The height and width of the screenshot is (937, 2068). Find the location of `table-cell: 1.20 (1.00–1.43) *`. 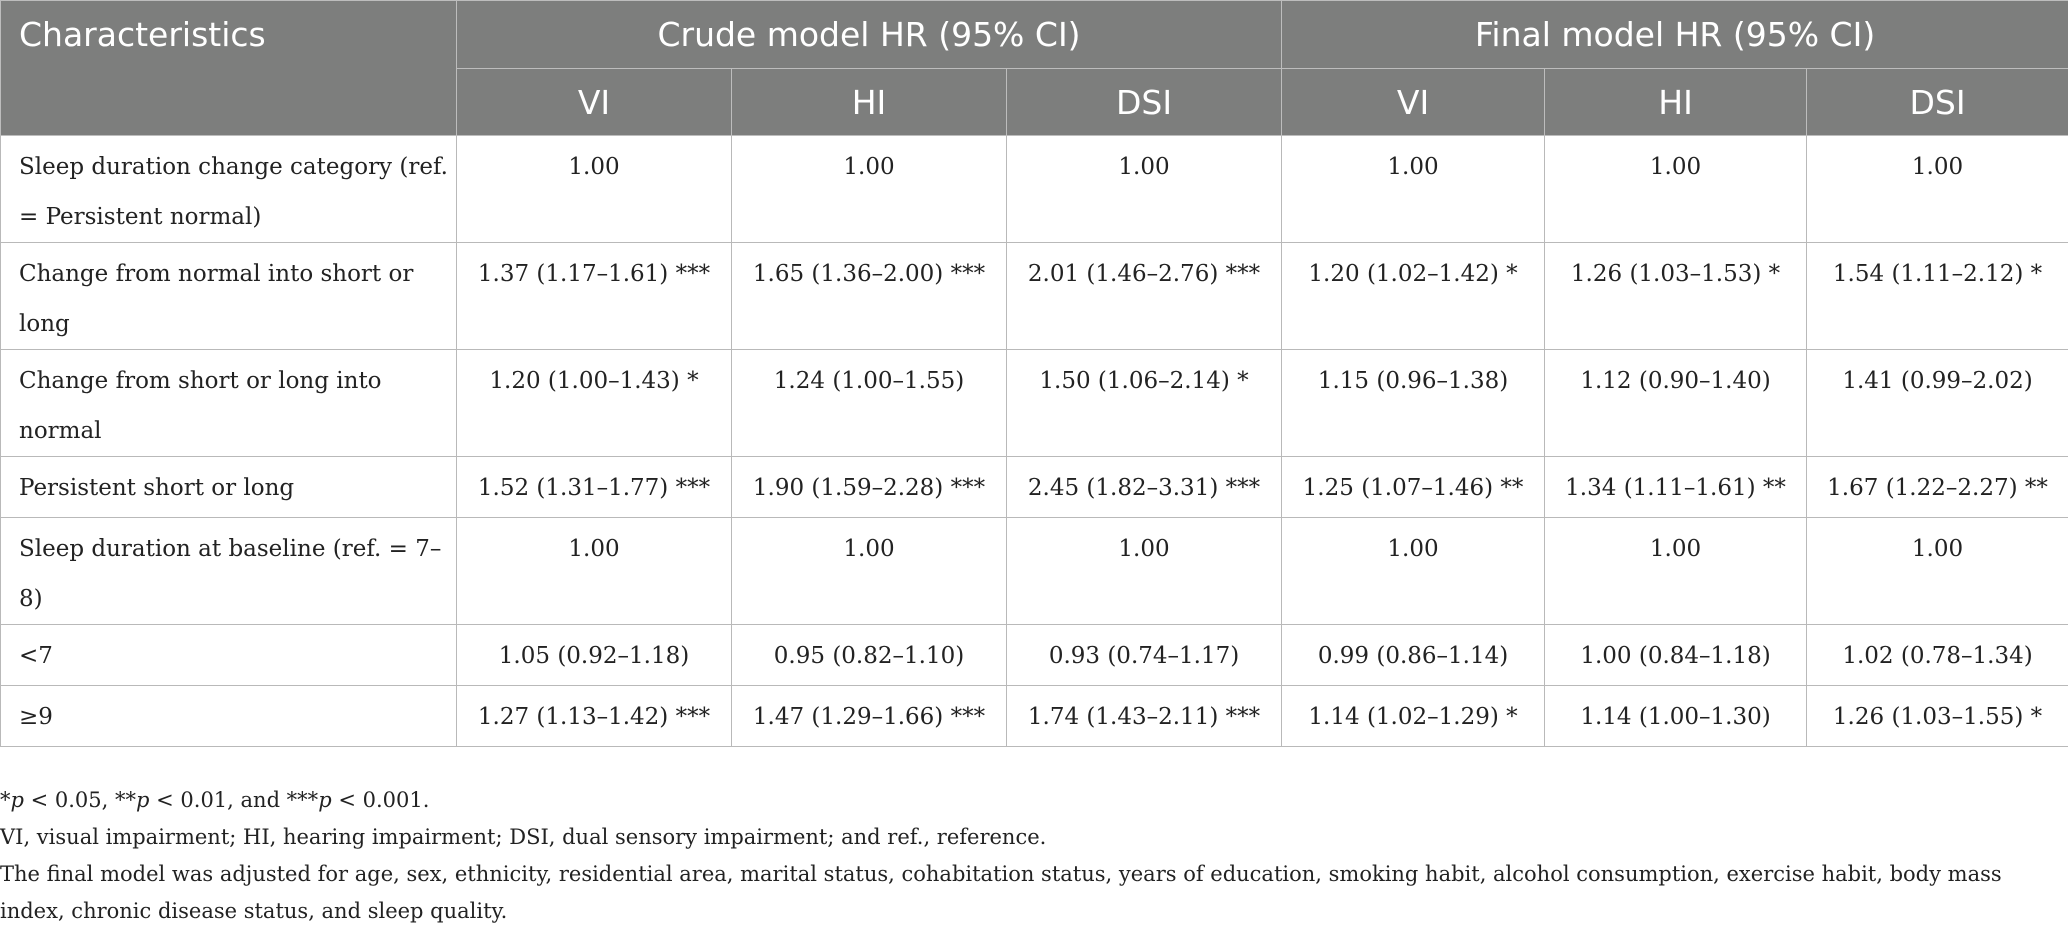

table-cell: 1.20 (1.00–1.43) * is located at coordinates (594, 403).